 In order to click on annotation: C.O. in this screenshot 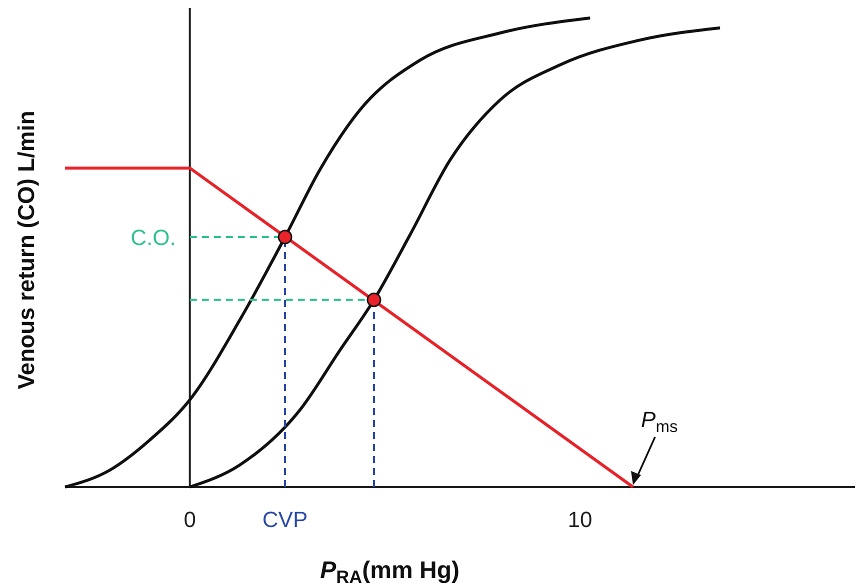, I will do `click(153, 237)`.